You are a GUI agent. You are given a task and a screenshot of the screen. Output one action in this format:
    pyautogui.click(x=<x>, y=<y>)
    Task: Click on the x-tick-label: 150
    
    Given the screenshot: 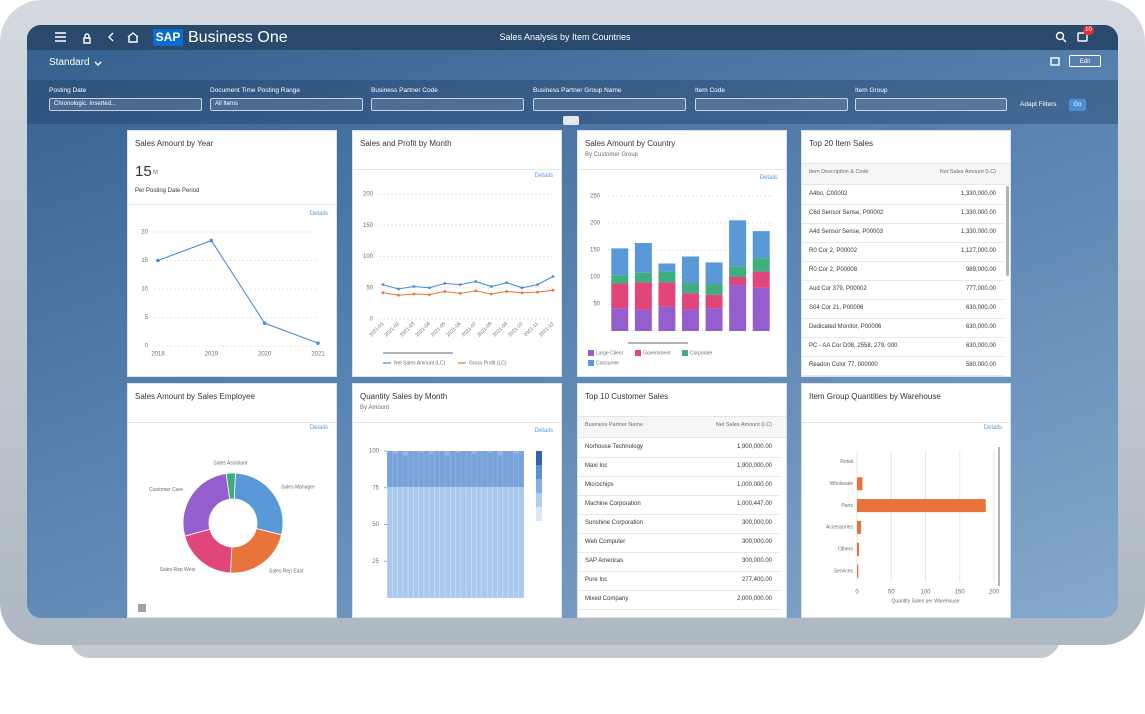 What is the action you would take?
    pyautogui.click(x=960, y=593)
    